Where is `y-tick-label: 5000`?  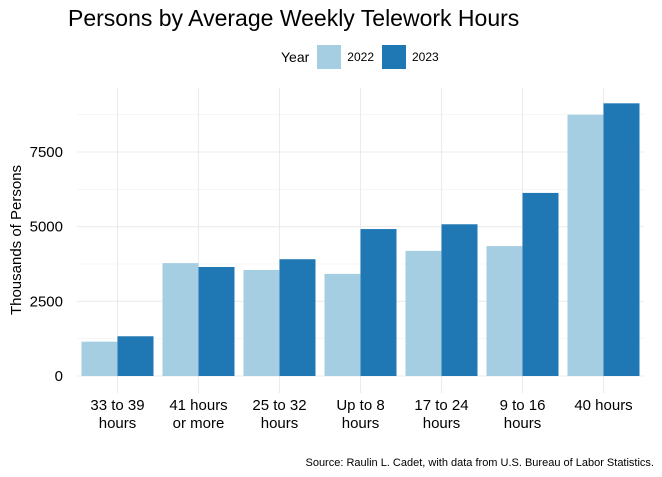 y-tick-label: 5000 is located at coordinates (46, 227).